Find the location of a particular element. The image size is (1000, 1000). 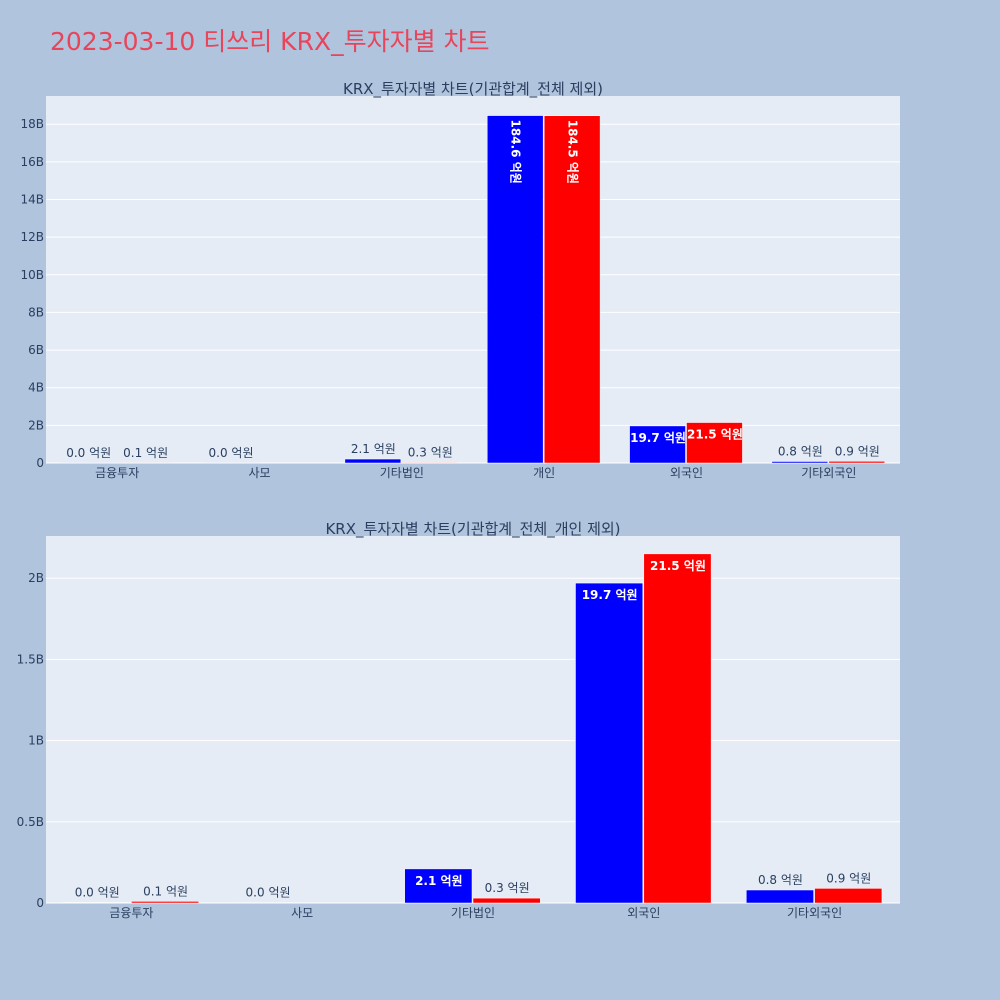

y-tick-label: 8B is located at coordinates (36, 312).